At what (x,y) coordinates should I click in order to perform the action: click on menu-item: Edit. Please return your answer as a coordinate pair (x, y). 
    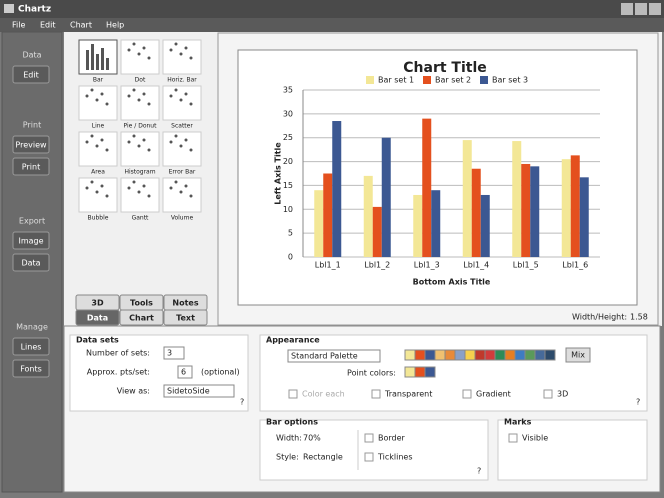
    Looking at the image, I should click on (48, 25).